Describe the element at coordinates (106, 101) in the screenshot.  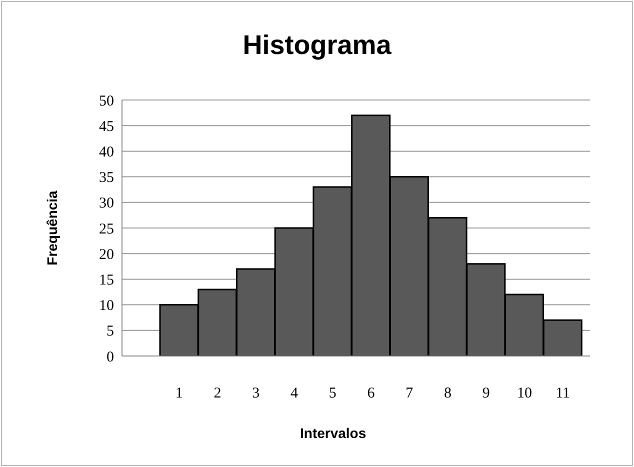
I see `y-tick-label: 50` at that location.